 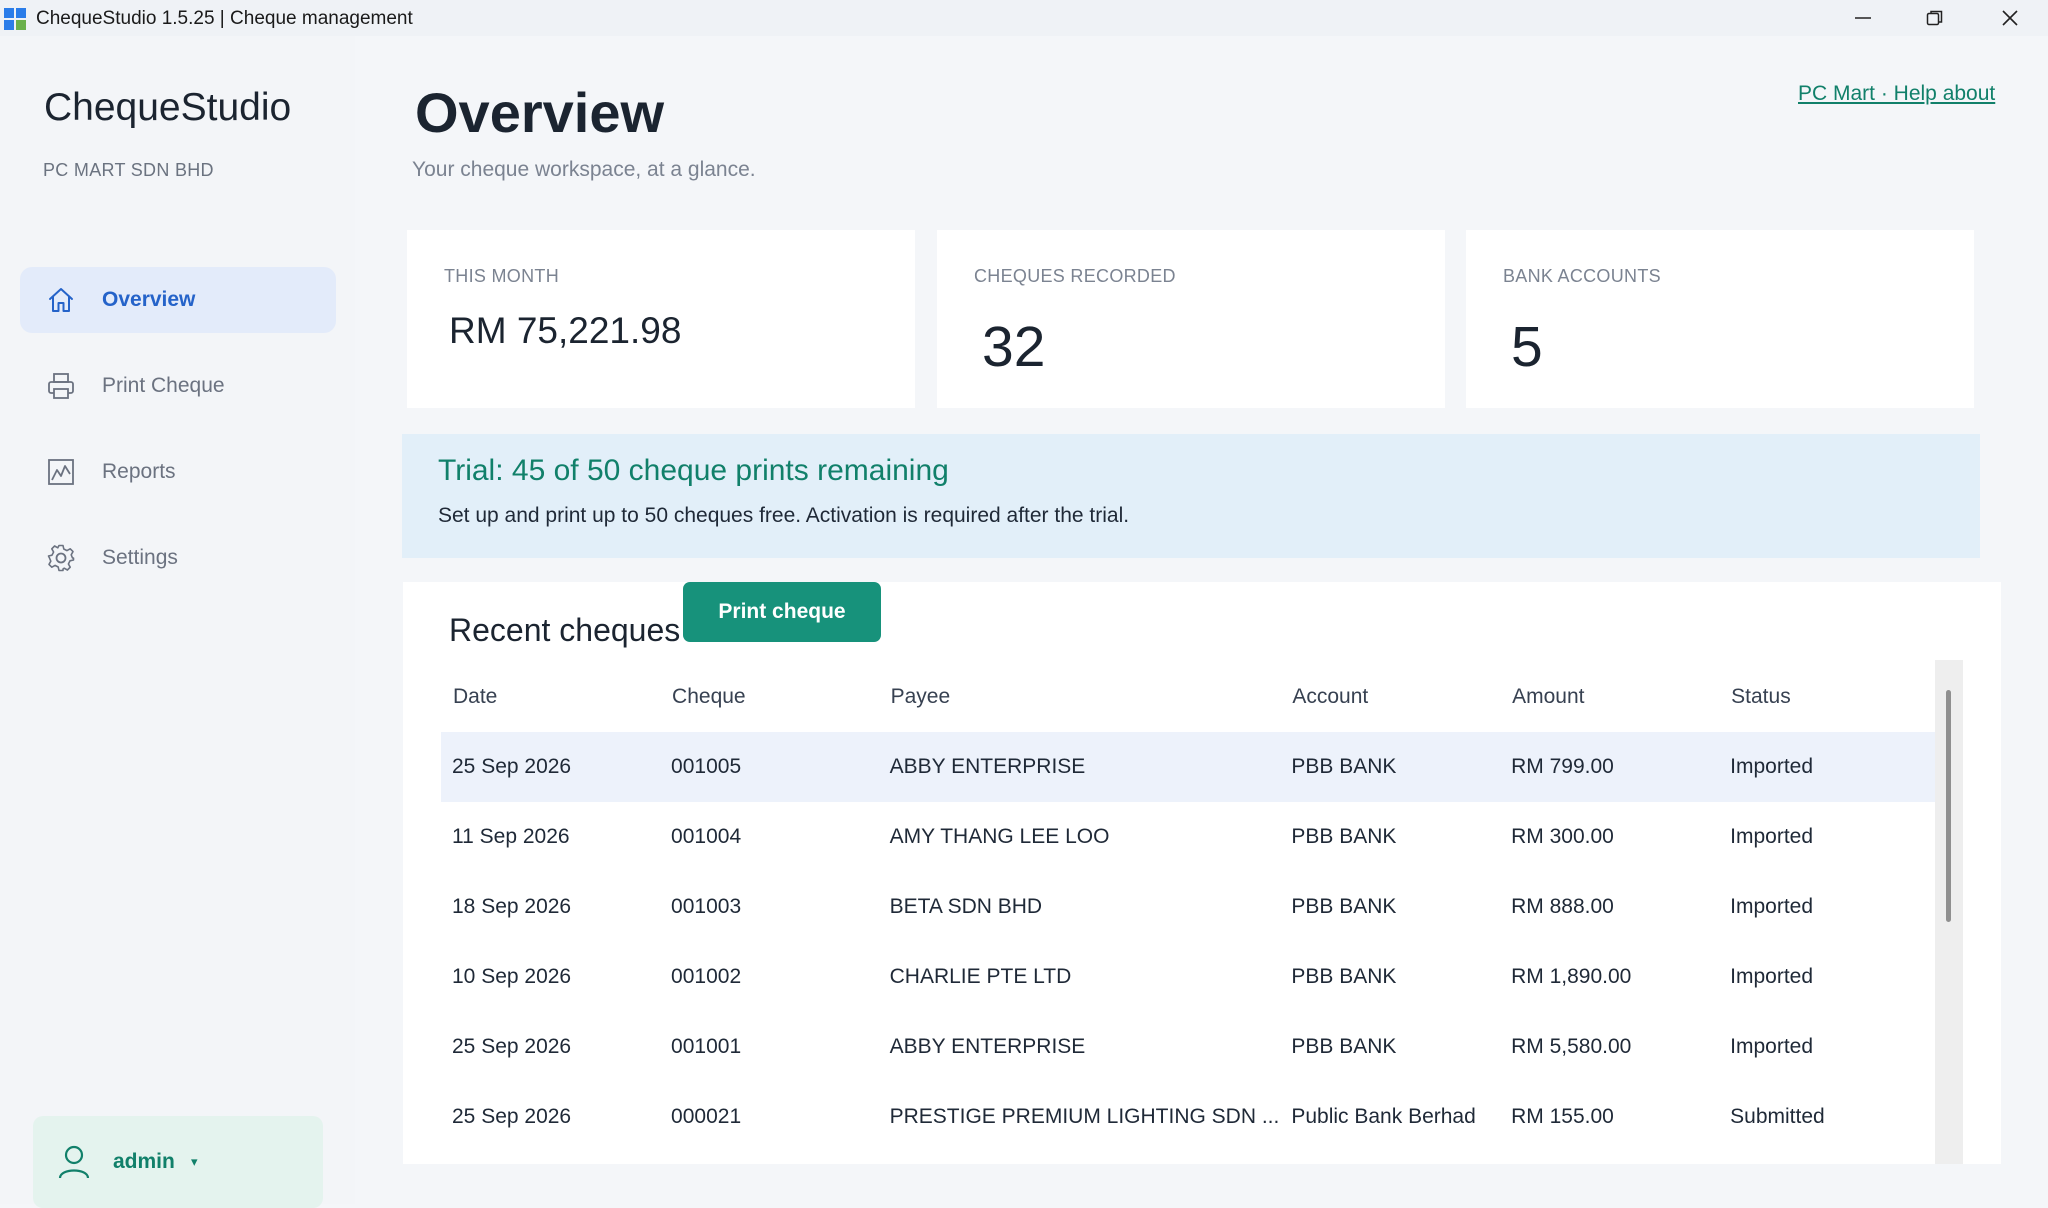 I want to click on column-header-account: Account, so click(x=1330, y=696).